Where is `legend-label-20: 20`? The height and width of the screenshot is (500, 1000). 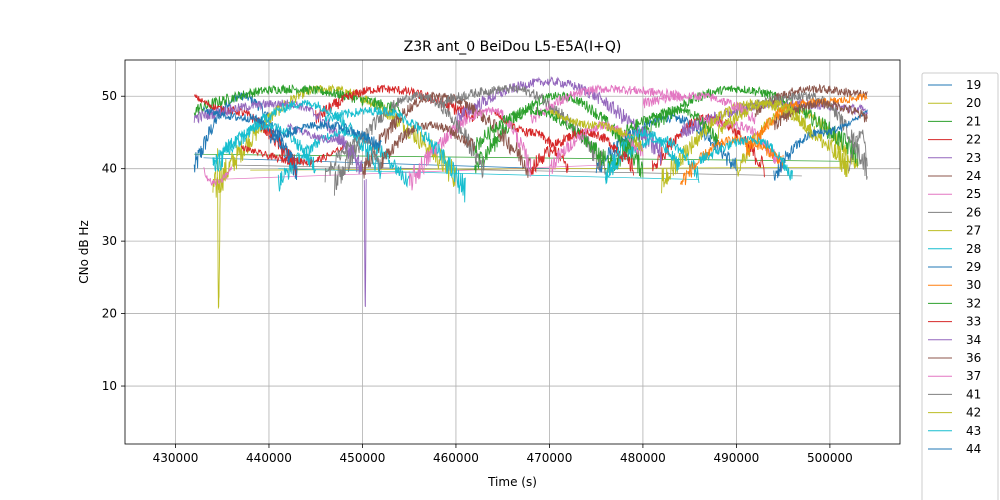 legend-label-20: 20 is located at coordinates (973, 103).